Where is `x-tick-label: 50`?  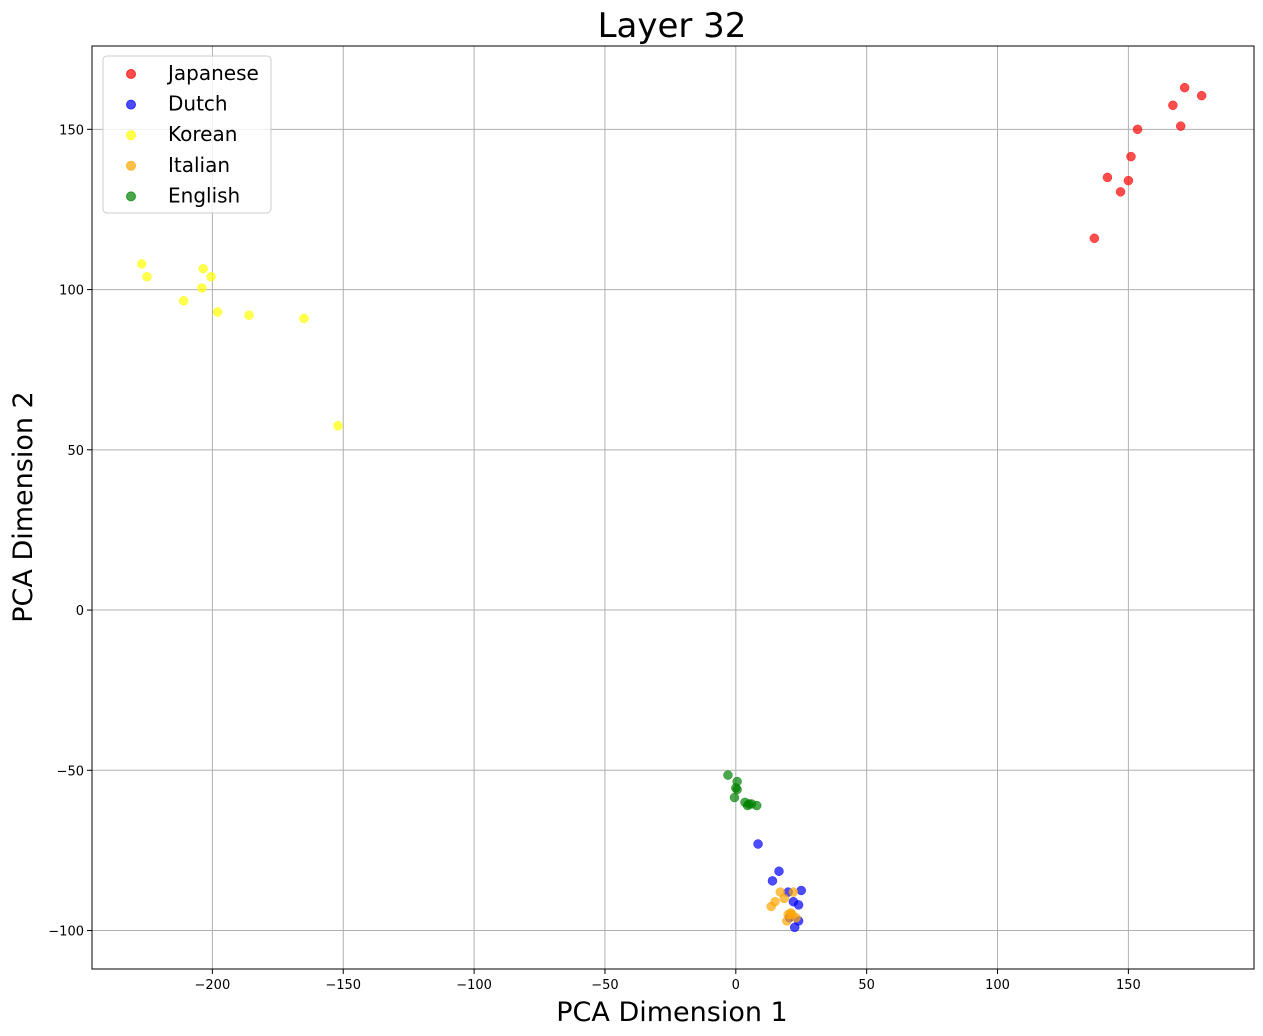
x-tick-label: 50 is located at coordinates (866, 985).